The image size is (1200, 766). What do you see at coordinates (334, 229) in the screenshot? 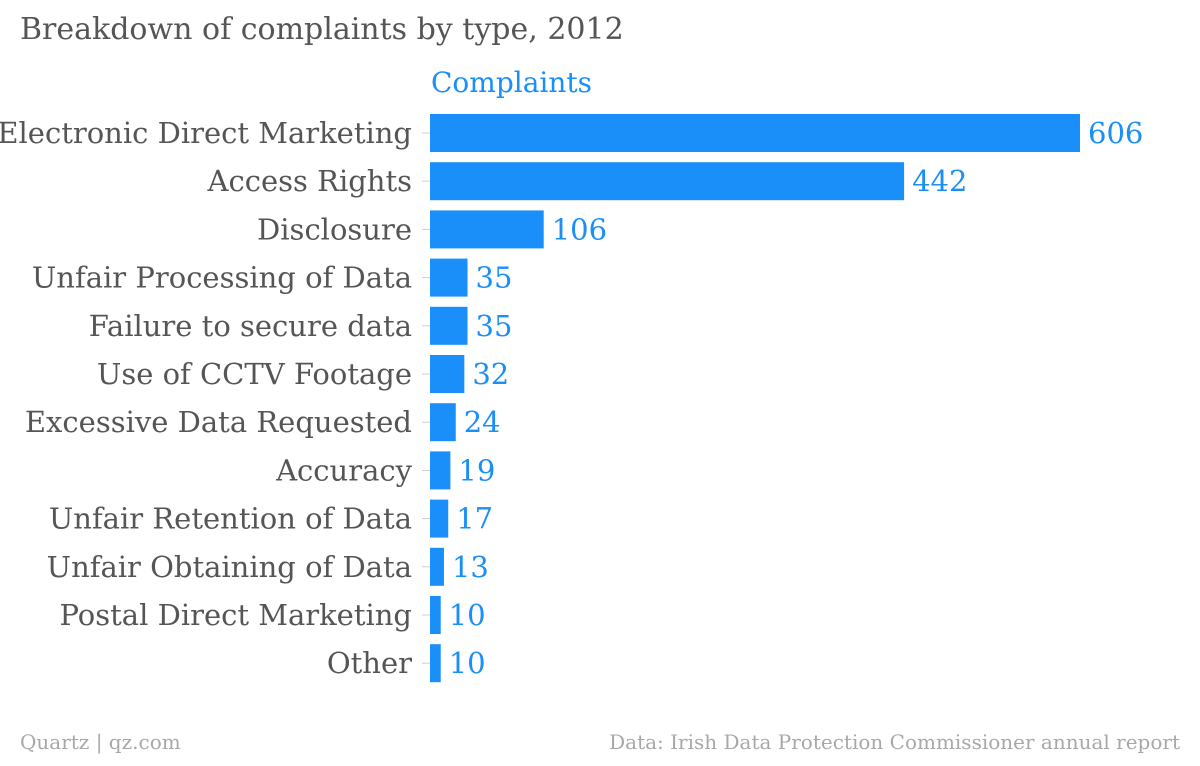
I see `category-label: Disclosure` at bounding box center [334, 229].